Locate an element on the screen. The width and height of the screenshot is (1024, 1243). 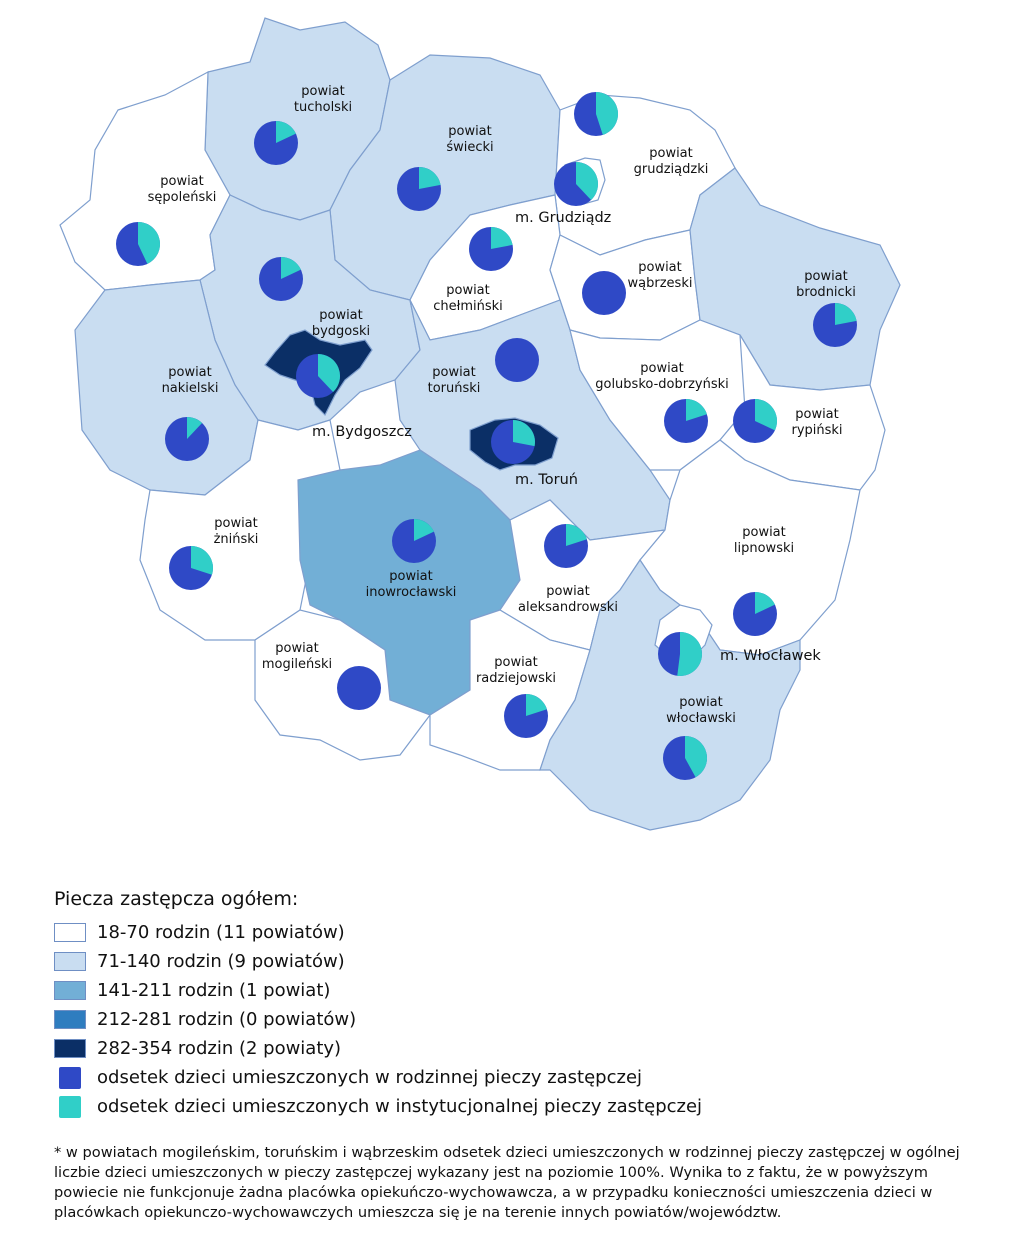
legend-label: 18-70 rodzin (11 powiatów) is located at coordinates (221, 932).